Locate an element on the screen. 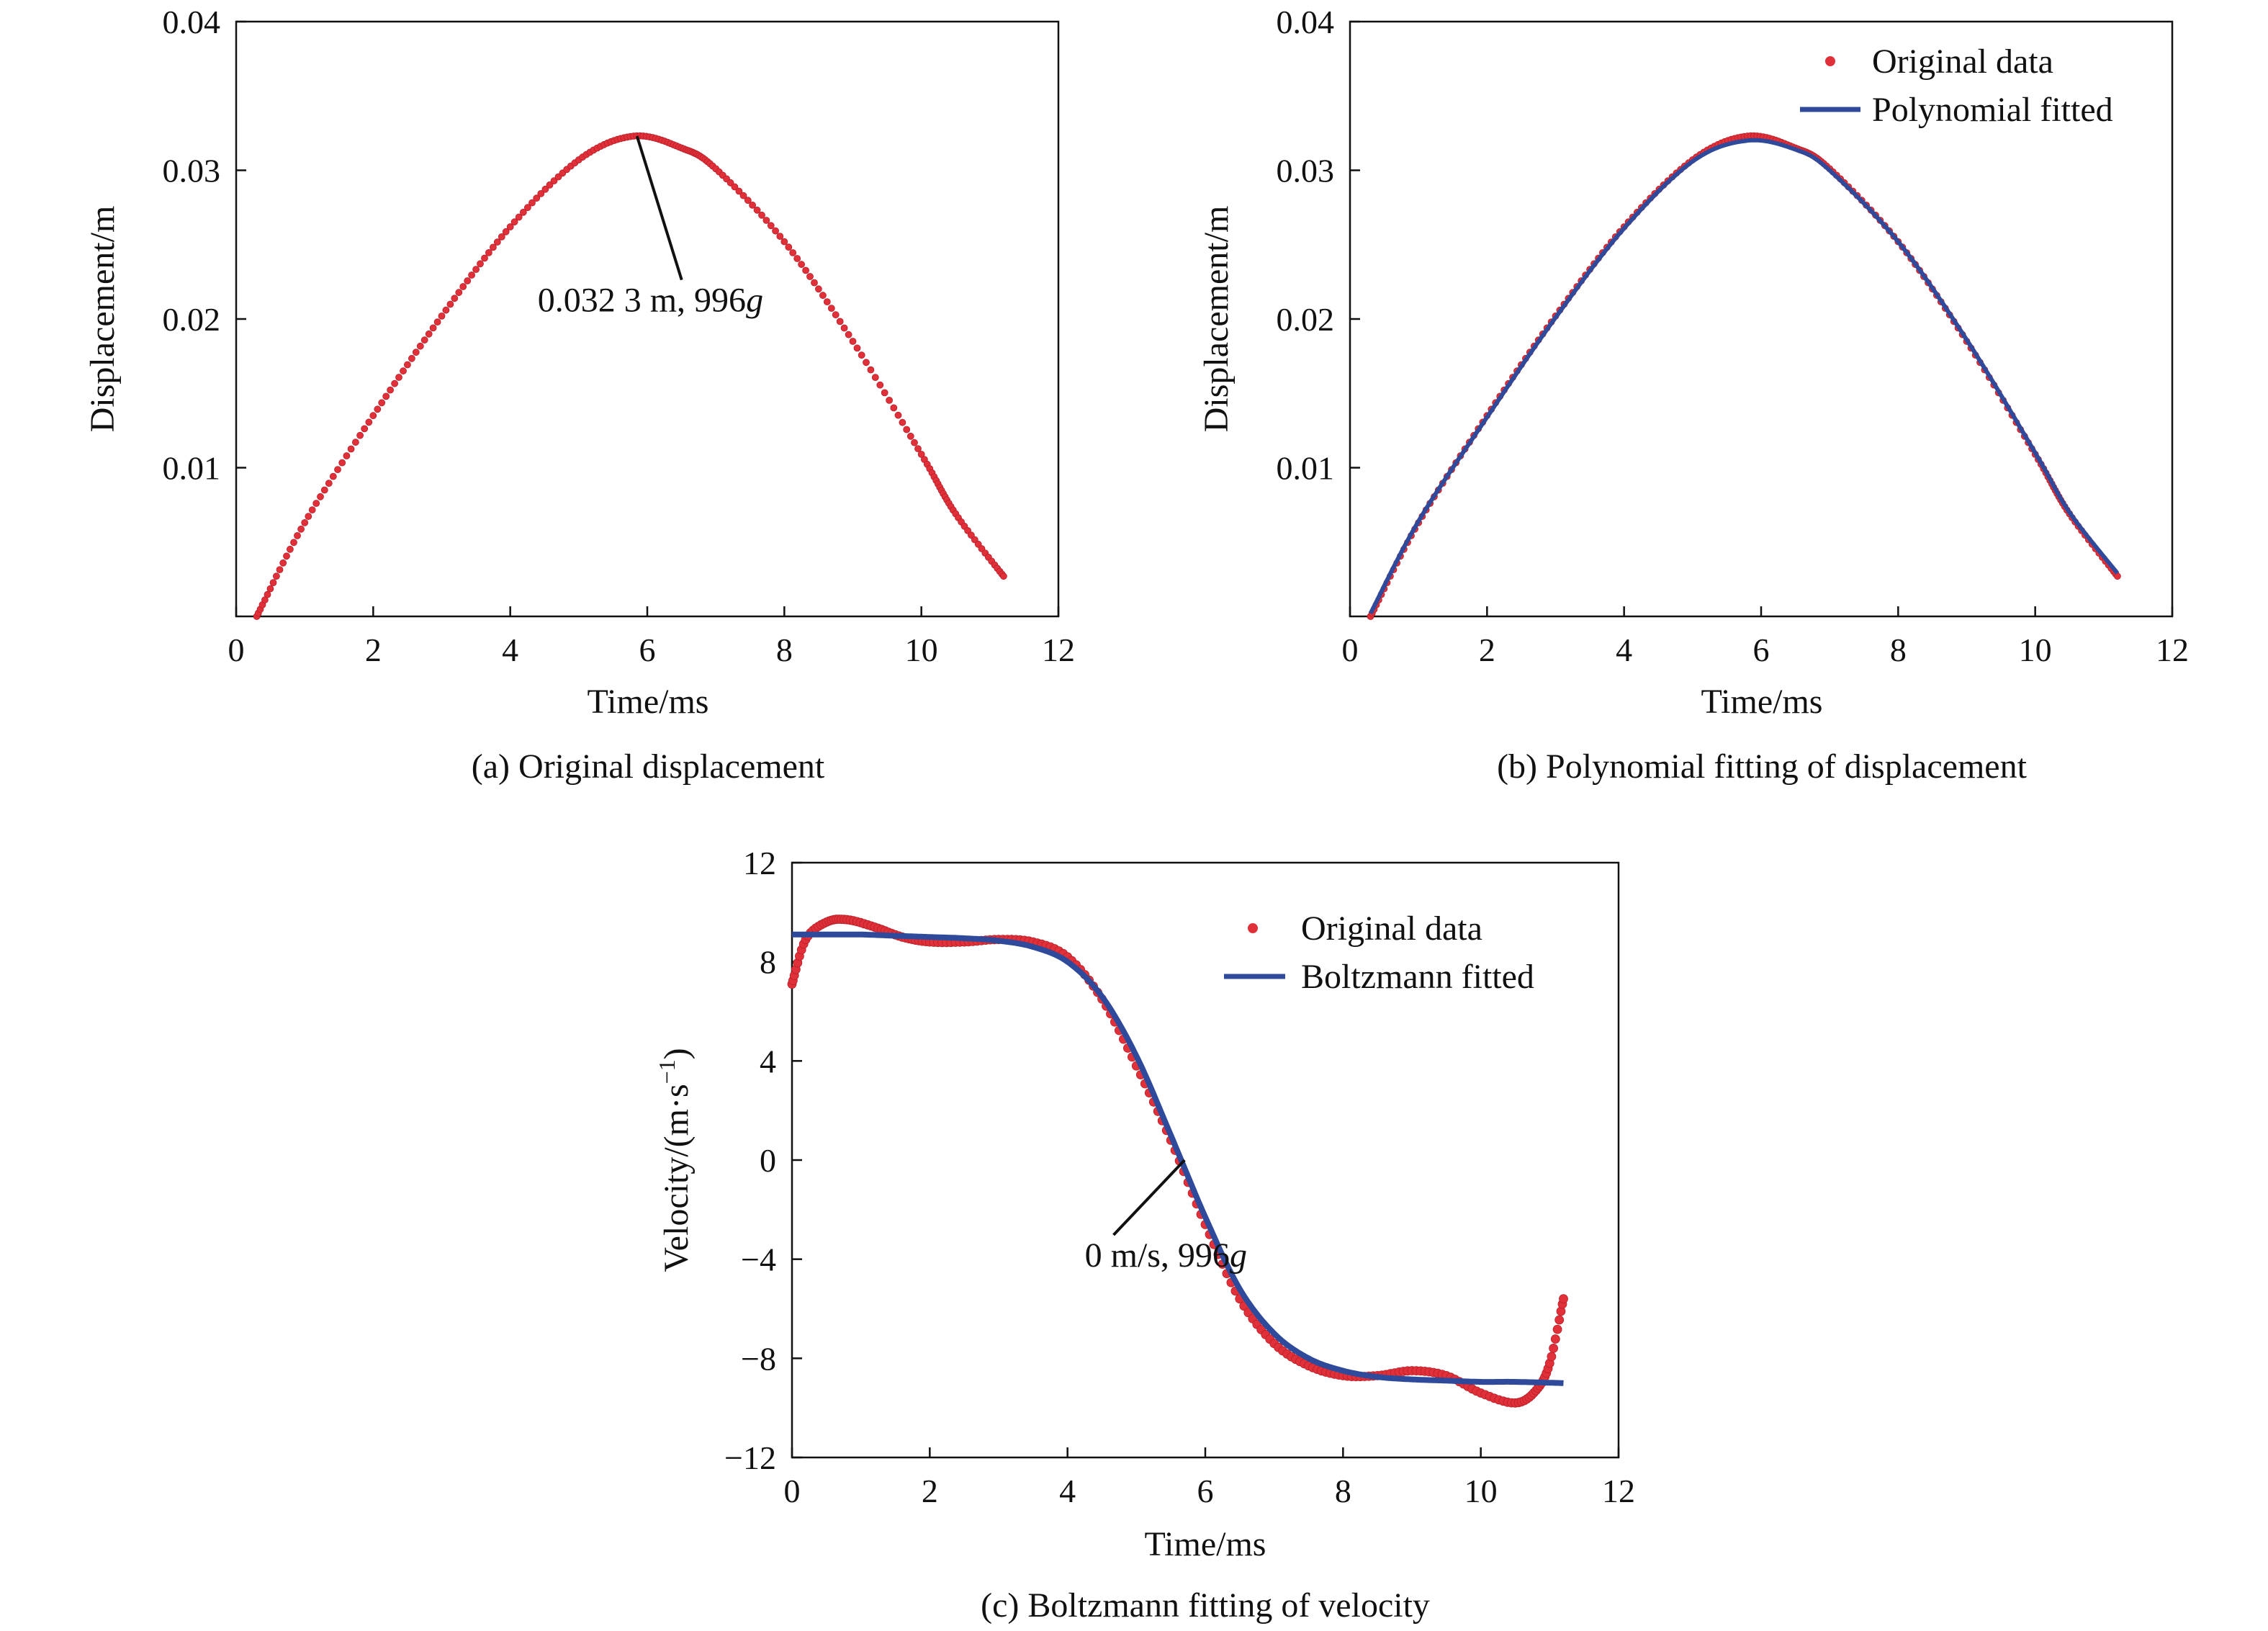 This screenshot has height=1631, width=2268. panel-c-x-tick-label: 10 is located at coordinates (1481, 1491).